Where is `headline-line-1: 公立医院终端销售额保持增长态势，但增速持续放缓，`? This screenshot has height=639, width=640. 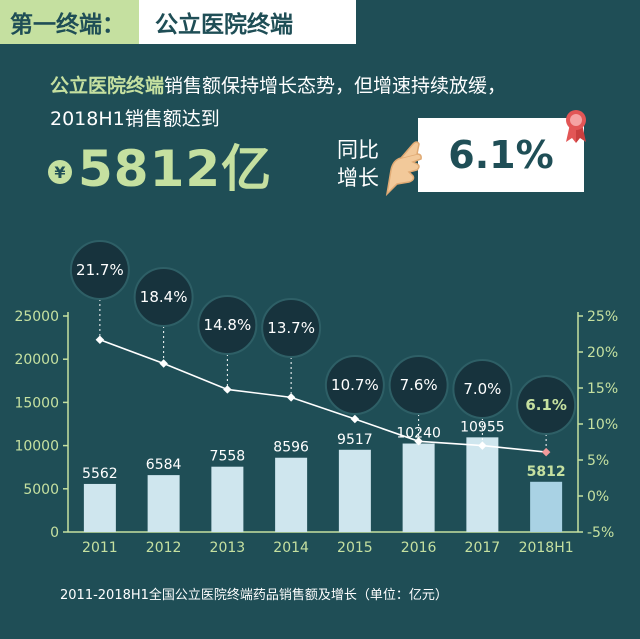
headline-line-1: 公立医院终端销售额保持增长态势，但增速持续放缓， is located at coordinates (278, 86).